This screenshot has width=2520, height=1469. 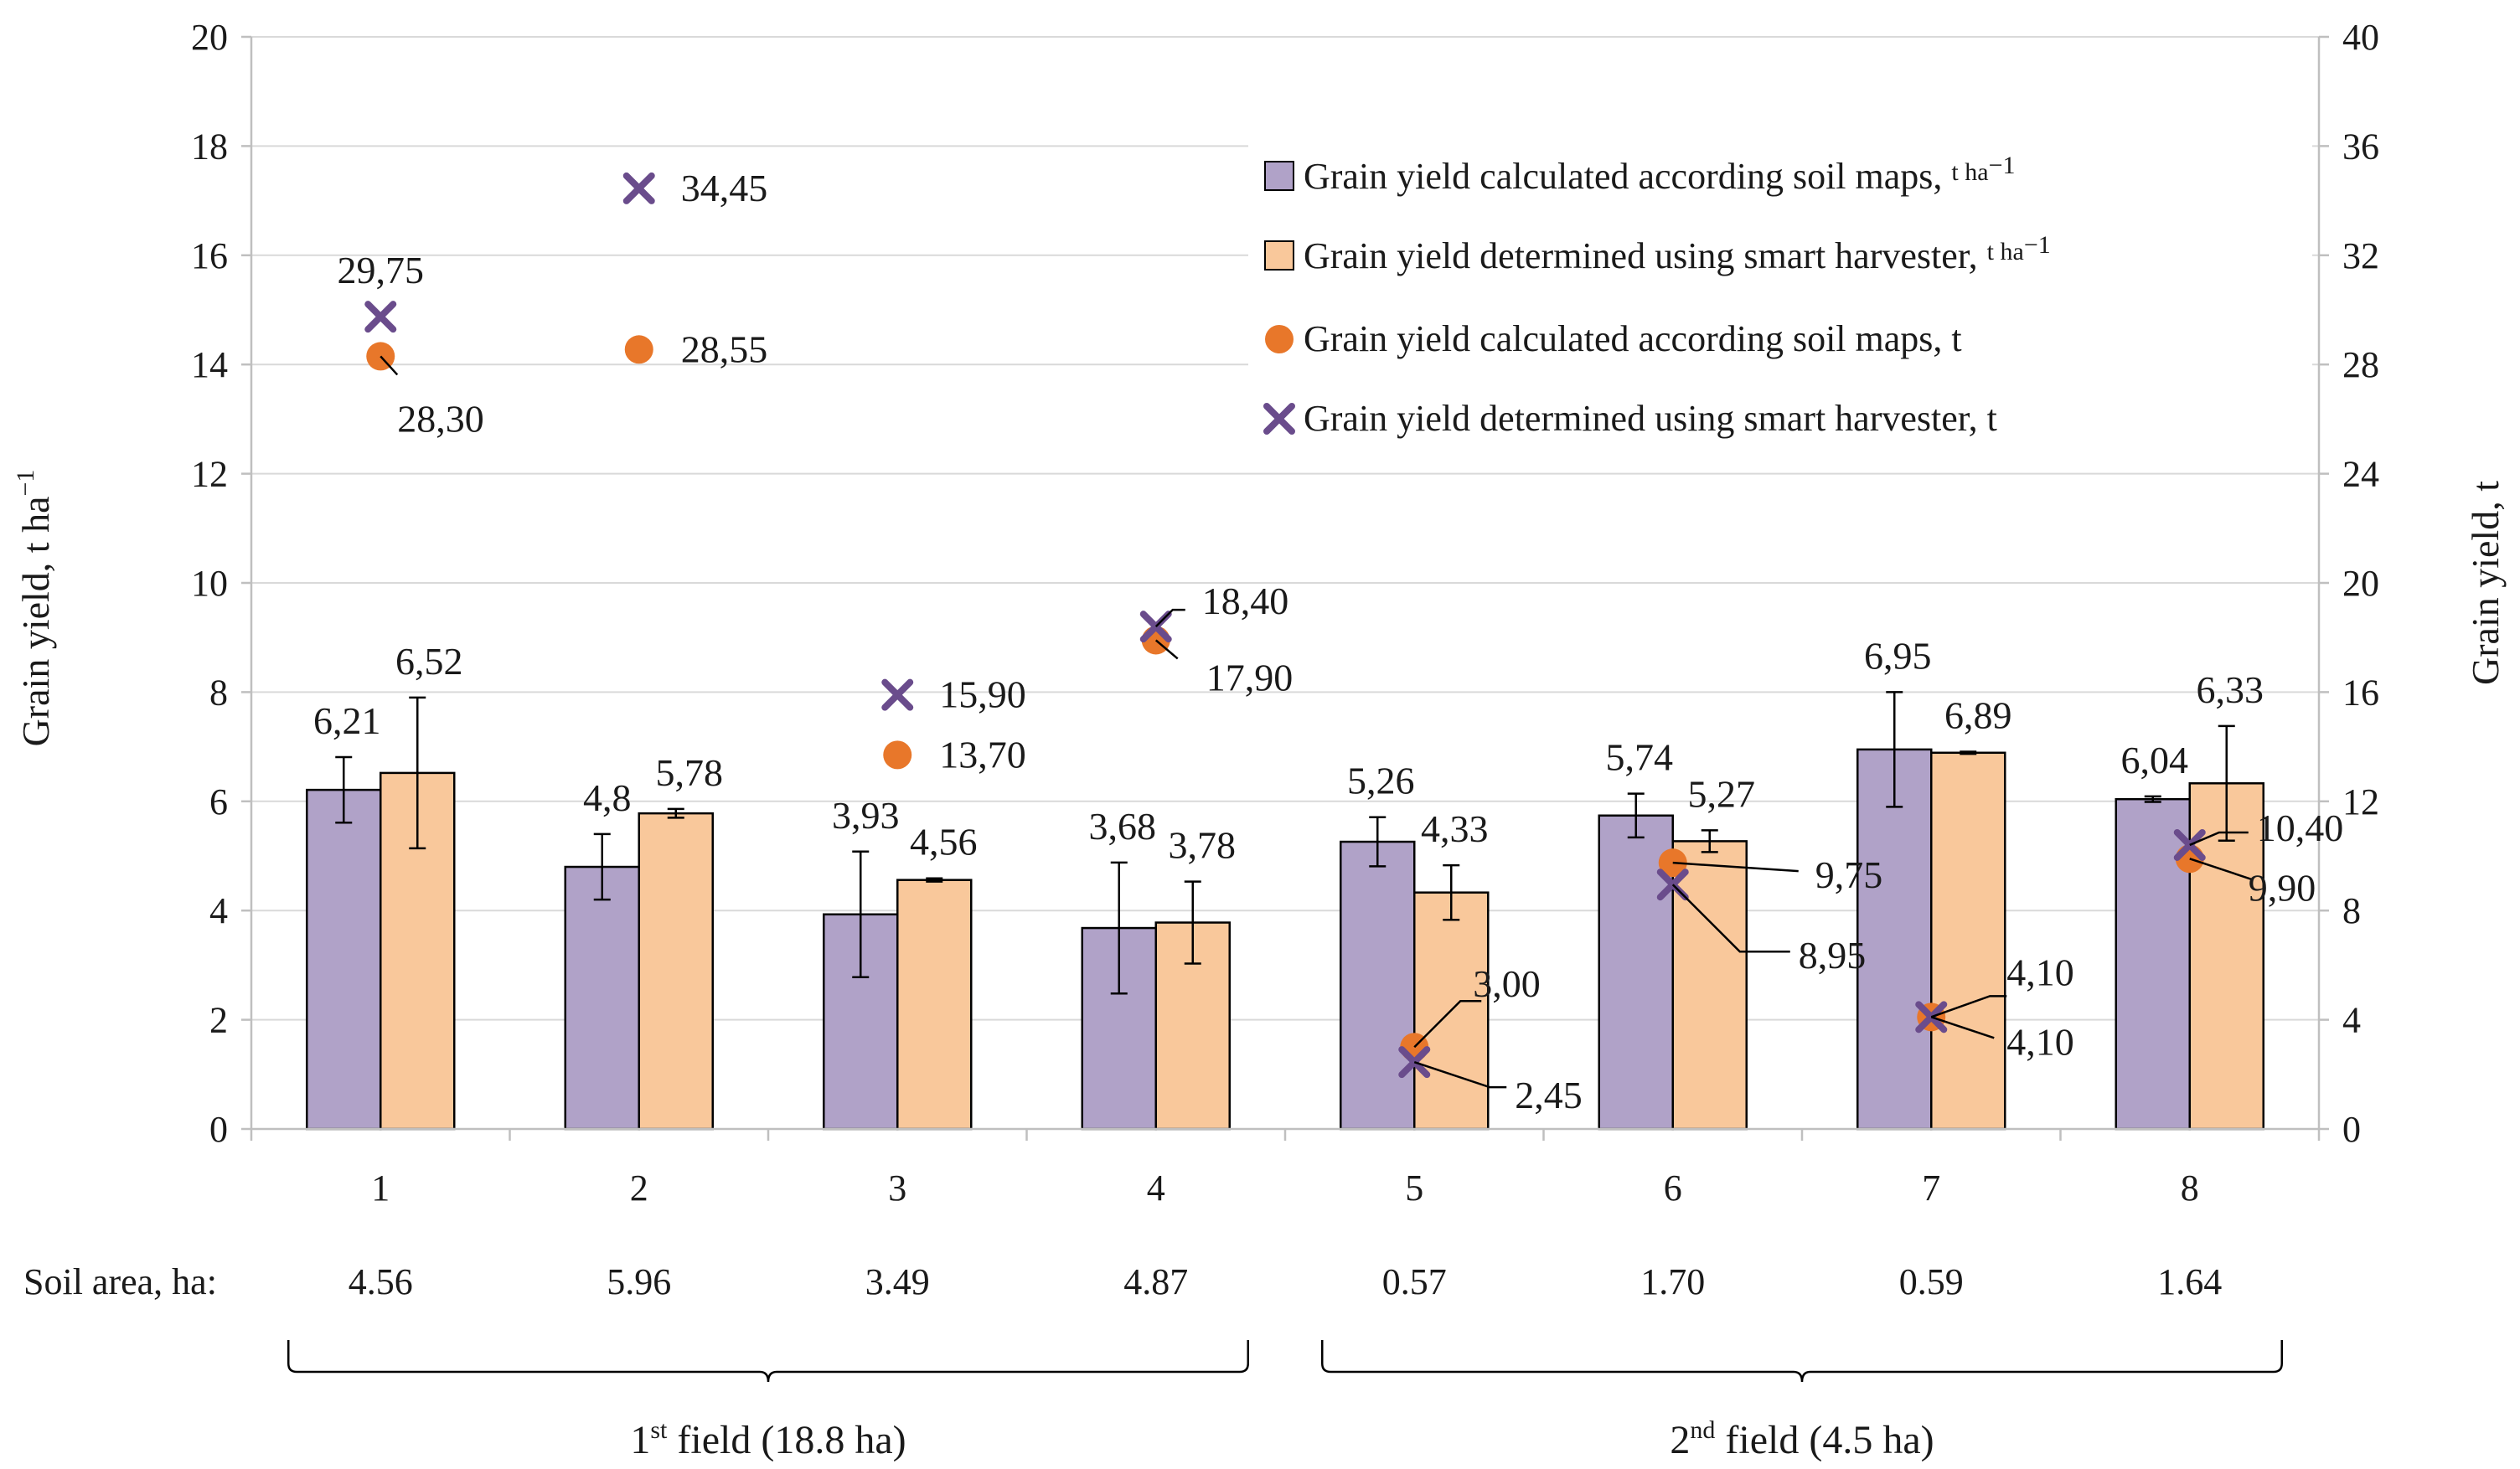 I want to click on right-tick-label: 28, so click(x=2360, y=364).